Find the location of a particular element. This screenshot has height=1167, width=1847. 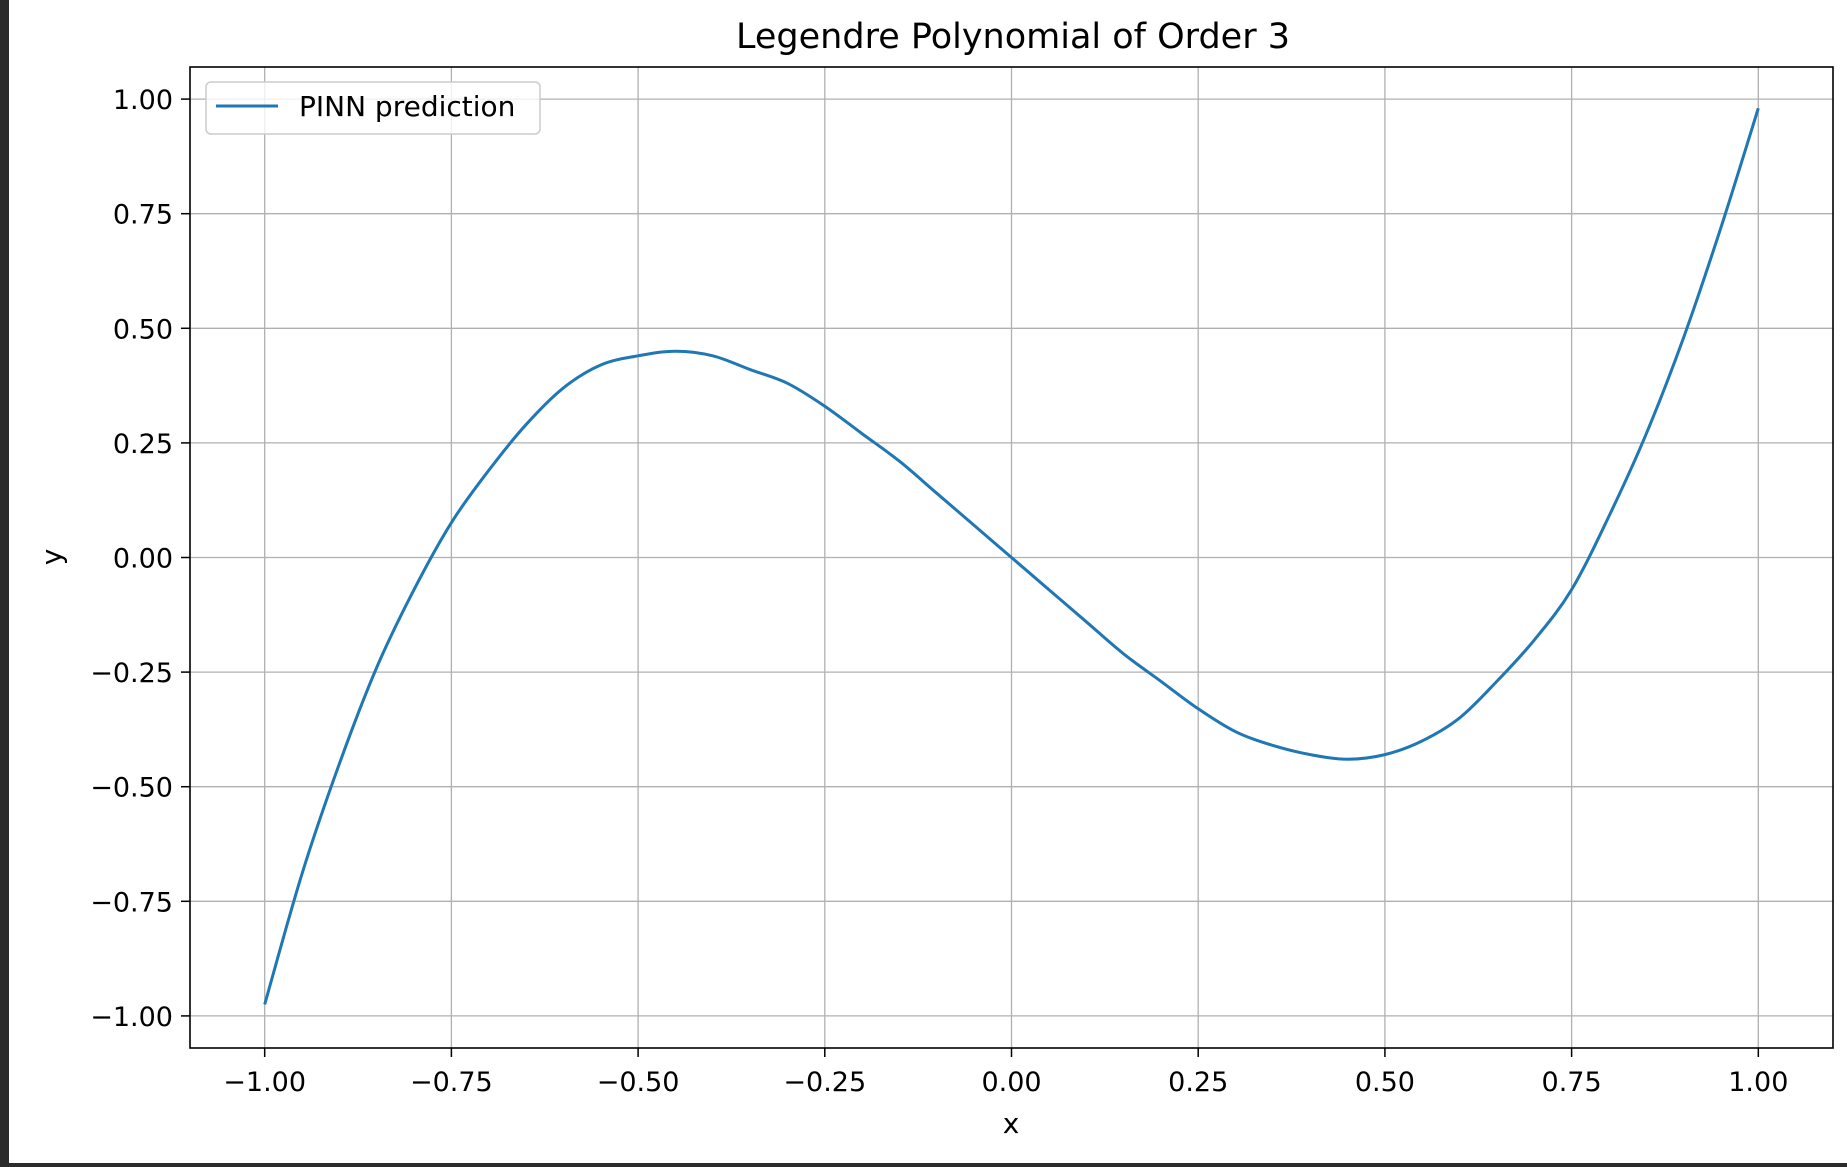

y-tick-label: −0.25 is located at coordinates (131, 673).